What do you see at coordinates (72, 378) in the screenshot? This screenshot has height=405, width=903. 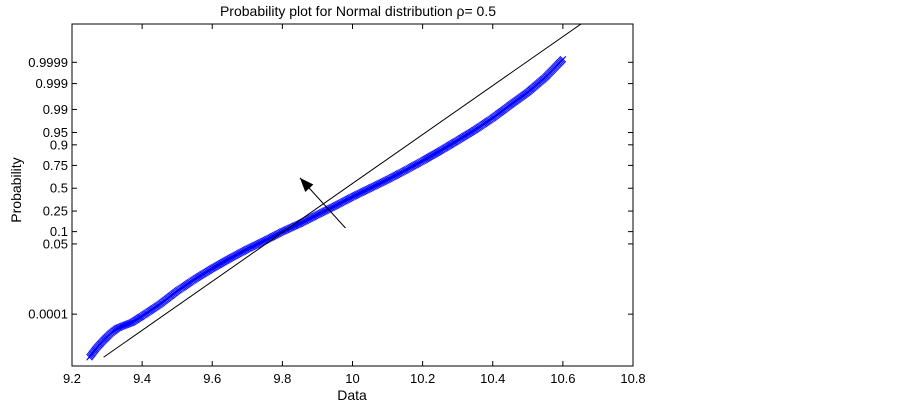 I see `x-tick-label: 9.2` at bounding box center [72, 378].